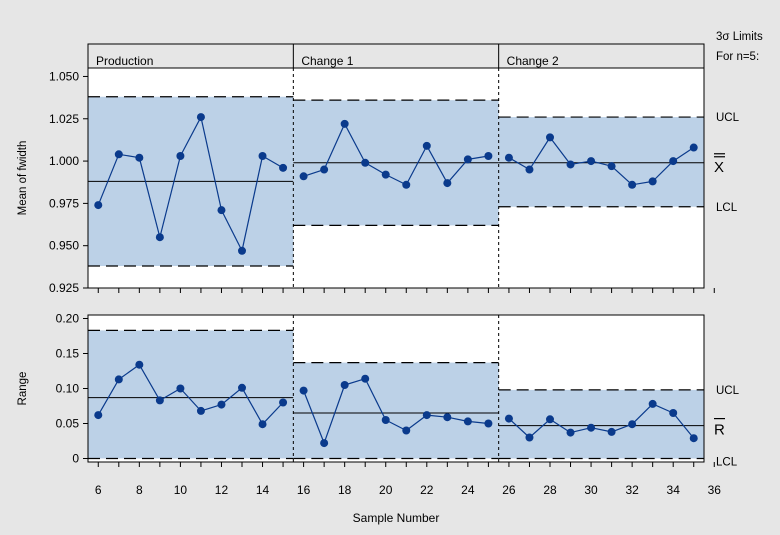 The image size is (780, 535). I want to click on phase-label: Change 2, so click(533, 61).